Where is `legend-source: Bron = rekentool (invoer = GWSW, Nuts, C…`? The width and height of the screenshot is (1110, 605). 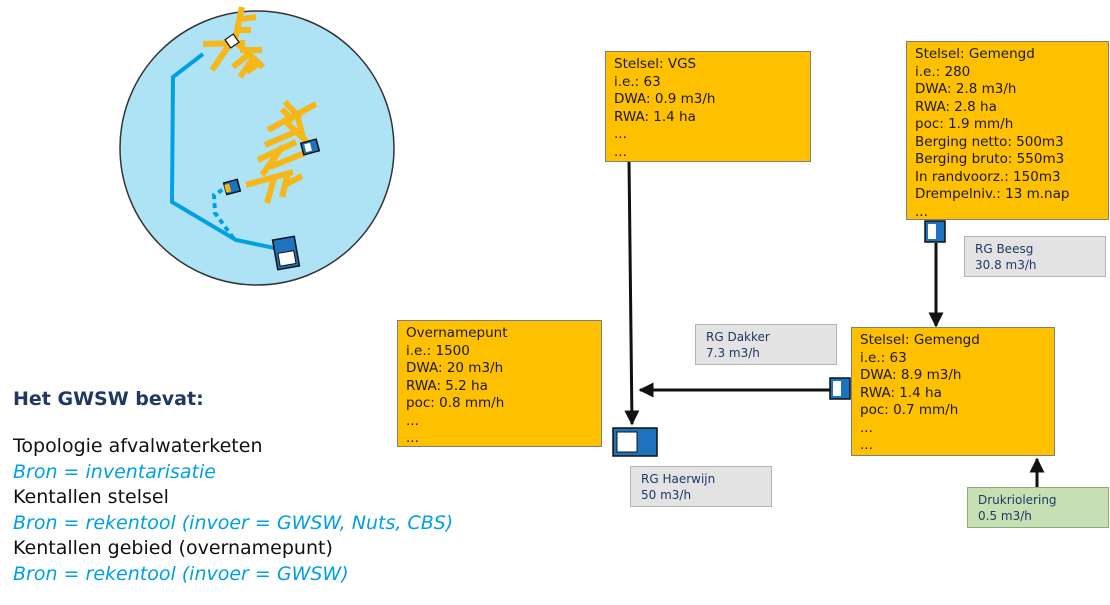 legend-source: Bron = rekentool (invoer = GWSW, Nuts, C… is located at coordinates (233, 522).